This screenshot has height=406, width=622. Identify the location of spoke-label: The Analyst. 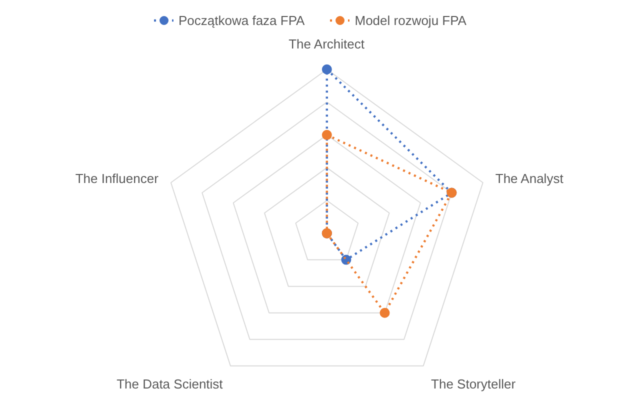
(529, 178).